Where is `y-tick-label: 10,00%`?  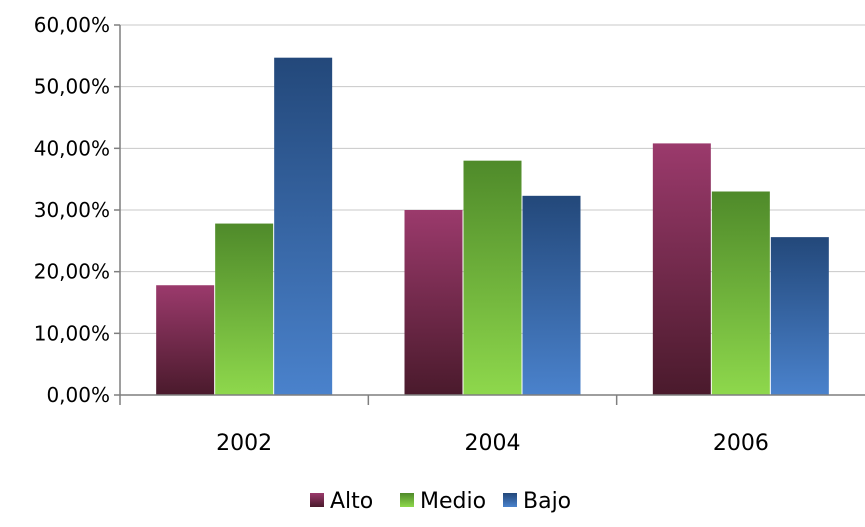
y-tick-label: 10,00% is located at coordinates (72, 333).